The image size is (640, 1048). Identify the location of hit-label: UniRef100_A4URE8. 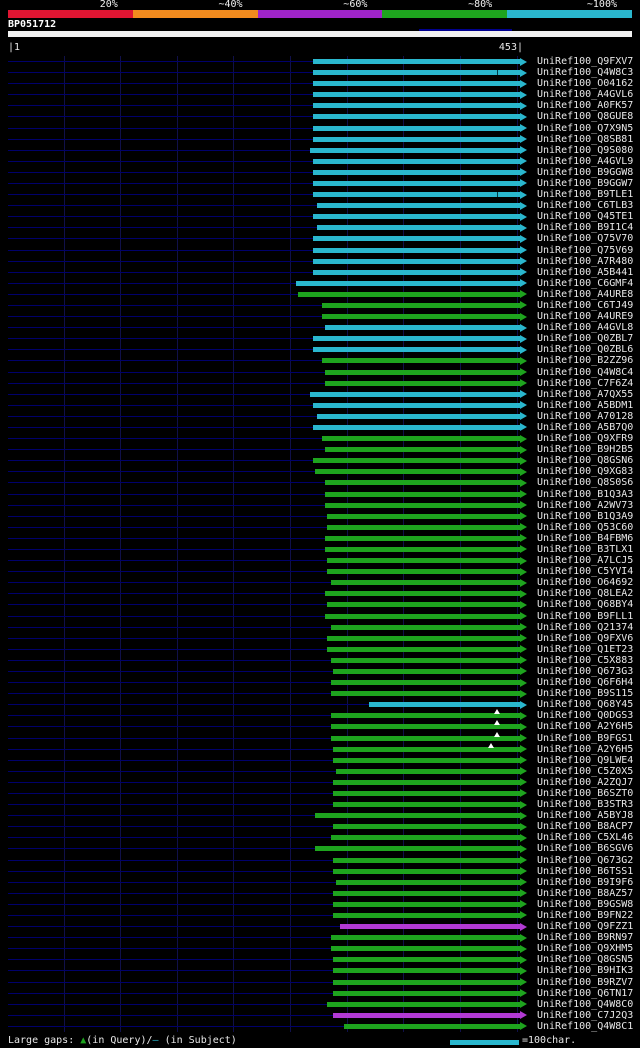
(585, 294).